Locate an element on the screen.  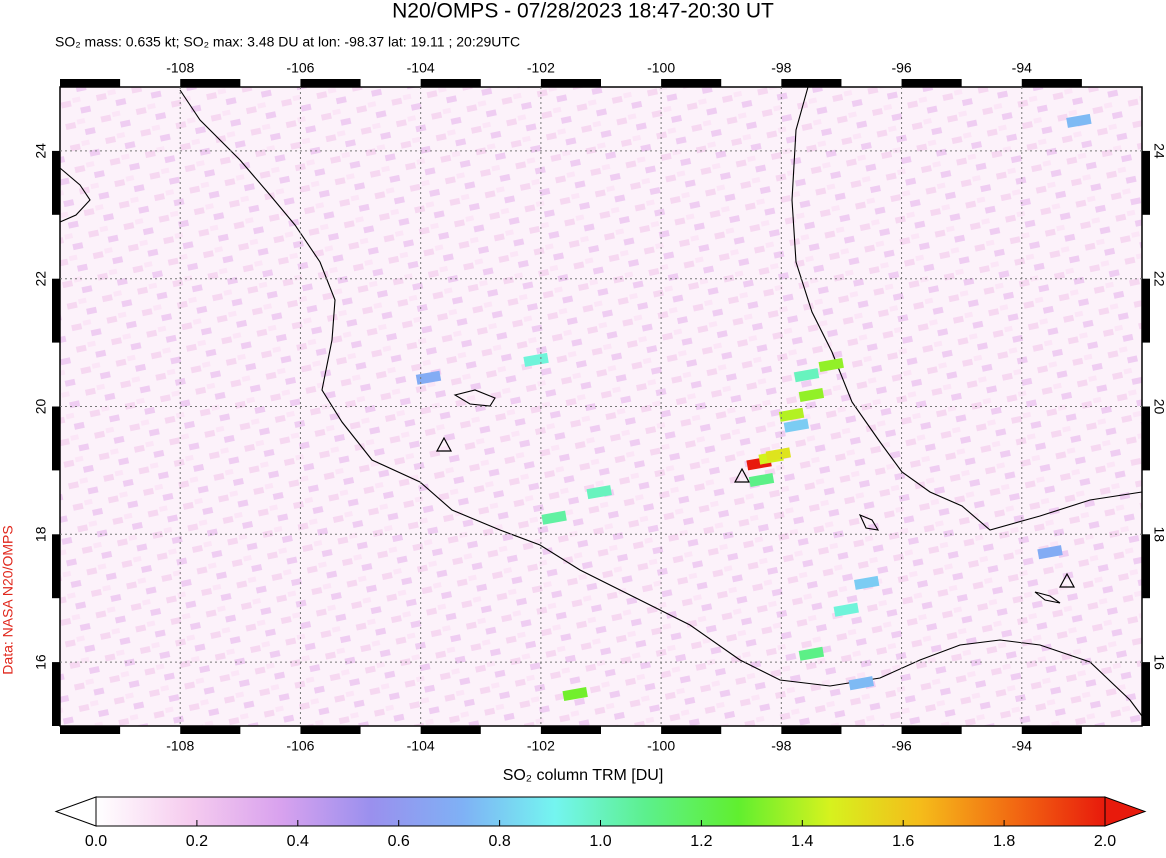
colorbar-tick-label: 0.4 is located at coordinates (298, 841).